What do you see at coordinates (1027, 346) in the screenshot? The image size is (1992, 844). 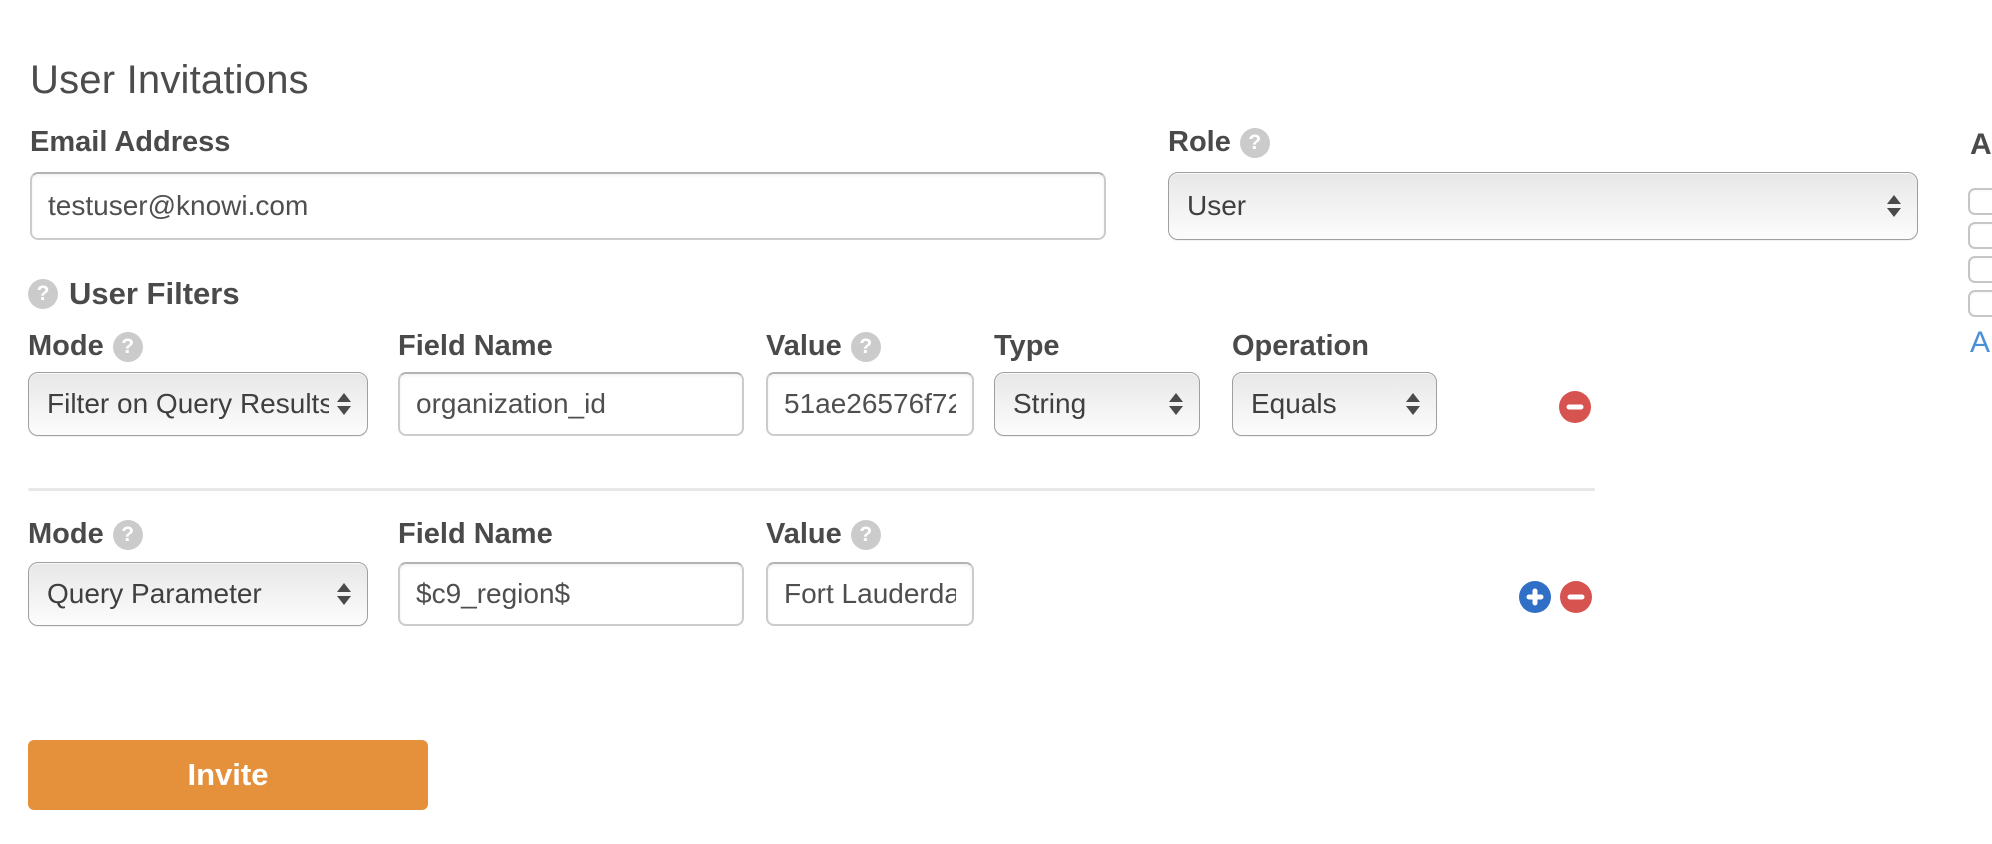 I see `type-label: Type` at bounding box center [1027, 346].